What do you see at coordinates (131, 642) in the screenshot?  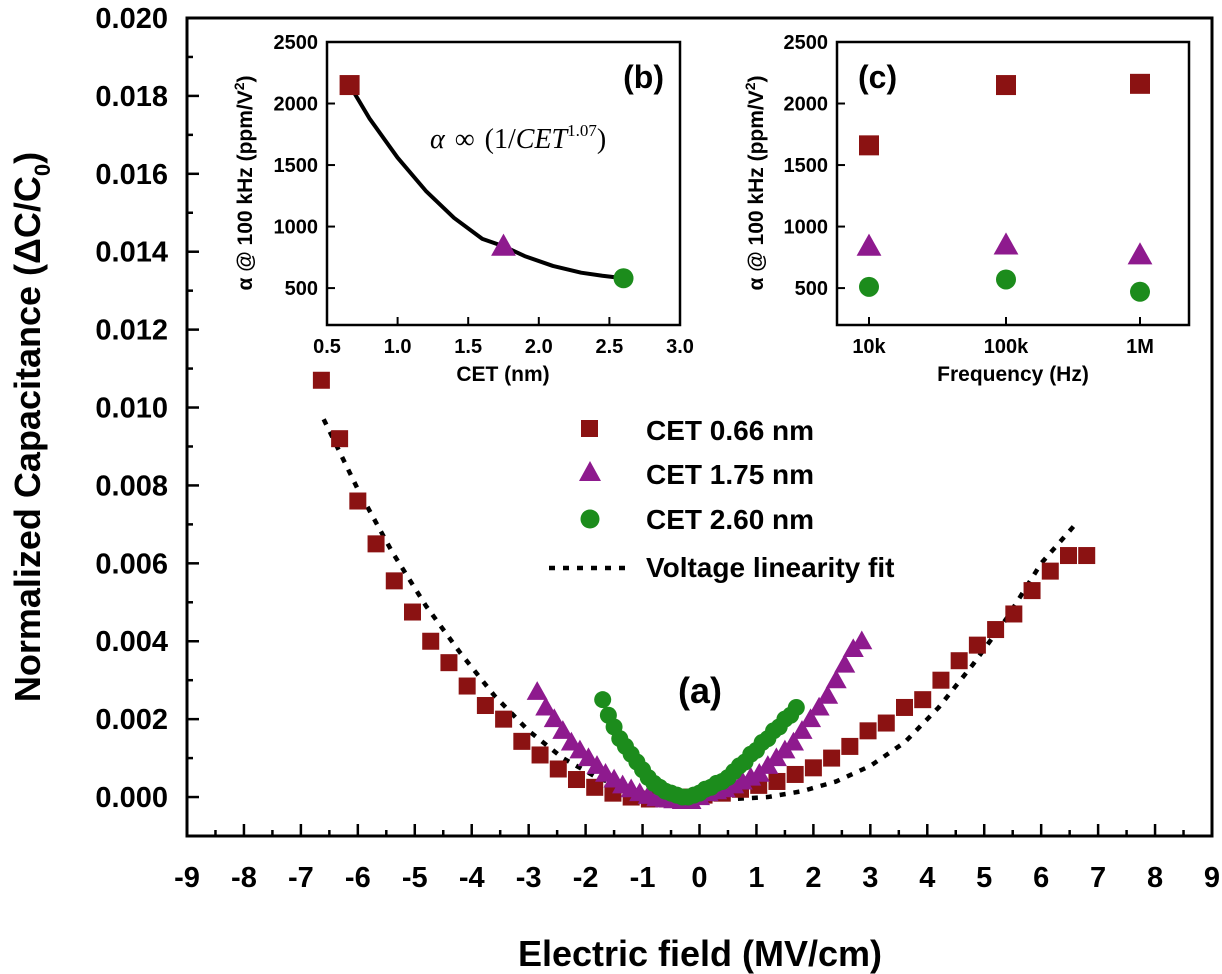 I see `main-y-tick-label: 0.004` at bounding box center [131, 642].